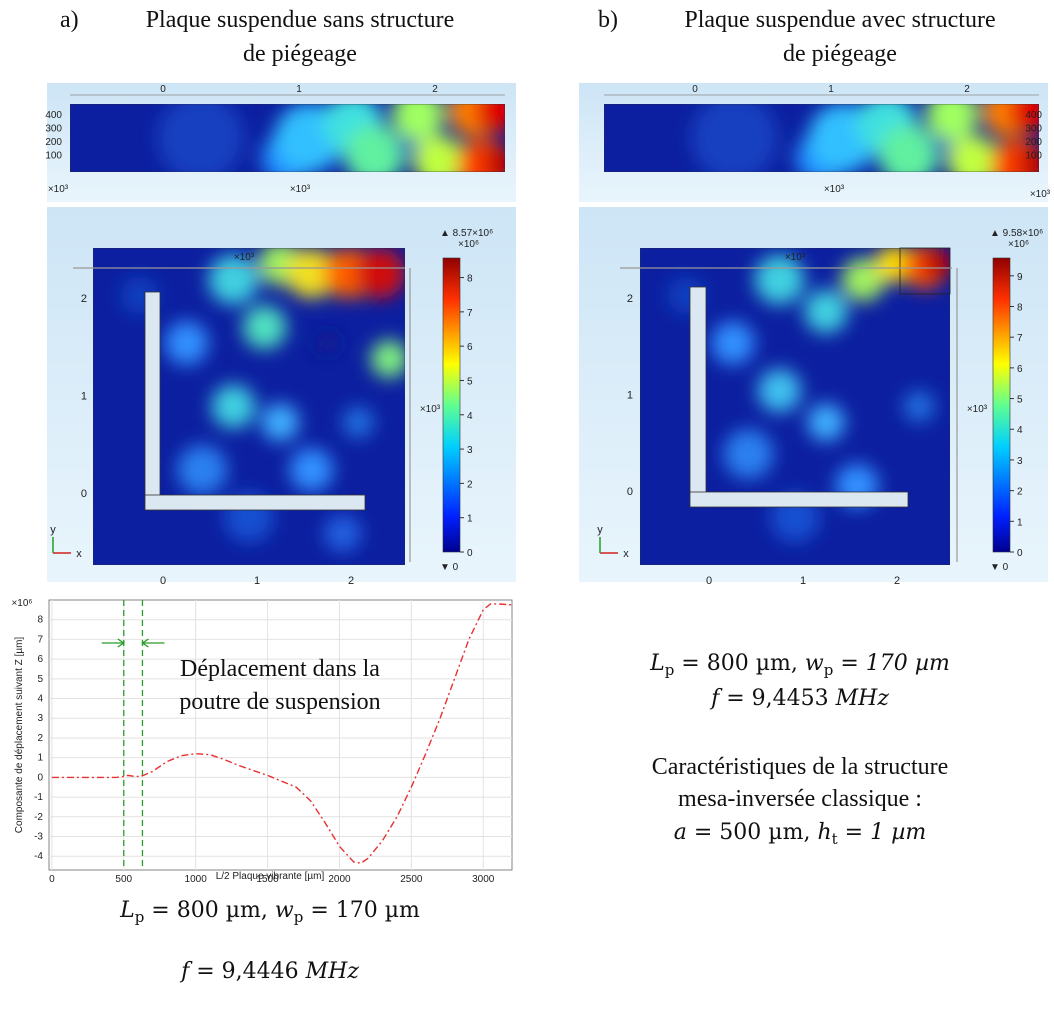 This screenshot has height=1019, width=1054. Describe the element at coordinates (40, 639) in the screenshot. I see `y-tick-label: 7` at that location.